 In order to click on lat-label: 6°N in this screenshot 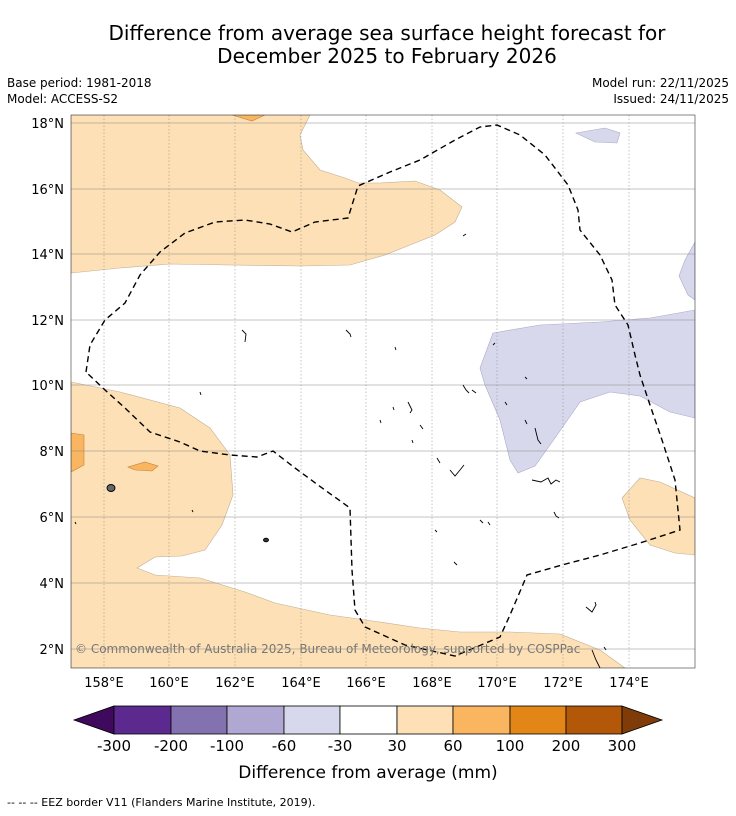, I will do `click(52, 518)`.